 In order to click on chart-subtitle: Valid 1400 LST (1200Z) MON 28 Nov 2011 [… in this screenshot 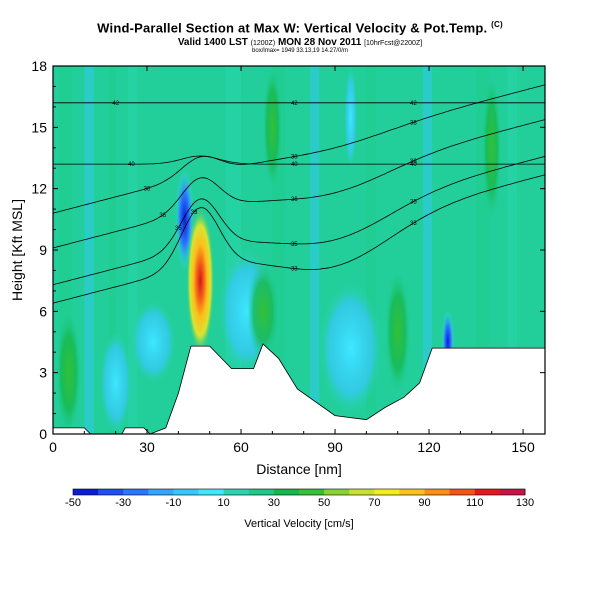, I will do `click(300, 42)`.